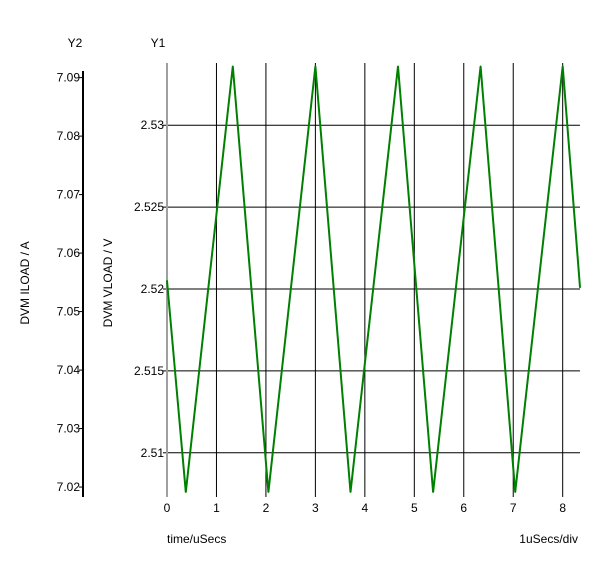  What do you see at coordinates (69, 487) in the screenshot?
I see `y2-tick-label: 7.02` at bounding box center [69, 487].